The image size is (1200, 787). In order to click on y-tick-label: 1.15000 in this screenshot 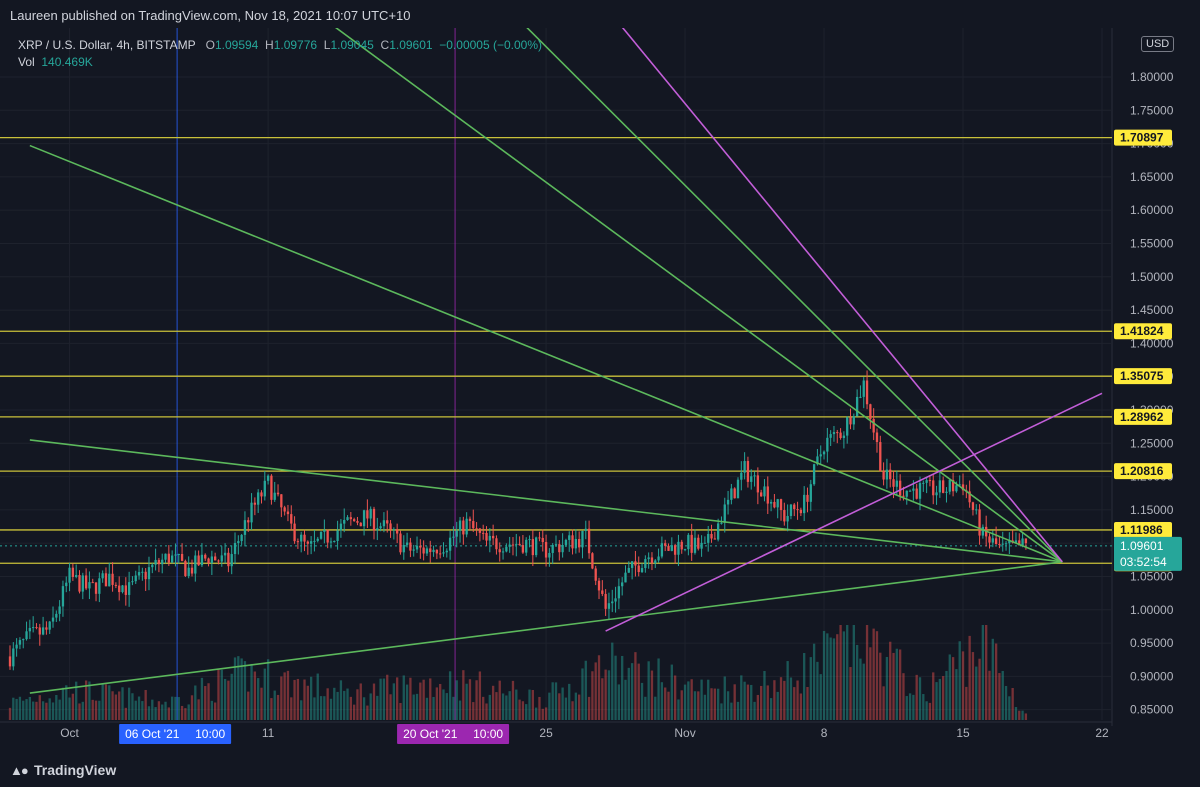, I will do `click(1152, 510)`.